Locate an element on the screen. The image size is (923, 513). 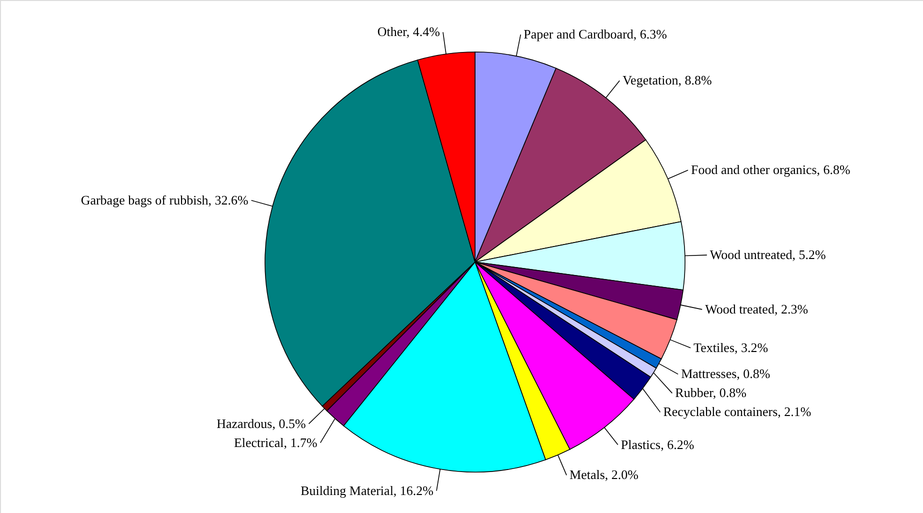
slice-label: Paper and Cardboard, 6.3% is located at coordinates (596, 34).